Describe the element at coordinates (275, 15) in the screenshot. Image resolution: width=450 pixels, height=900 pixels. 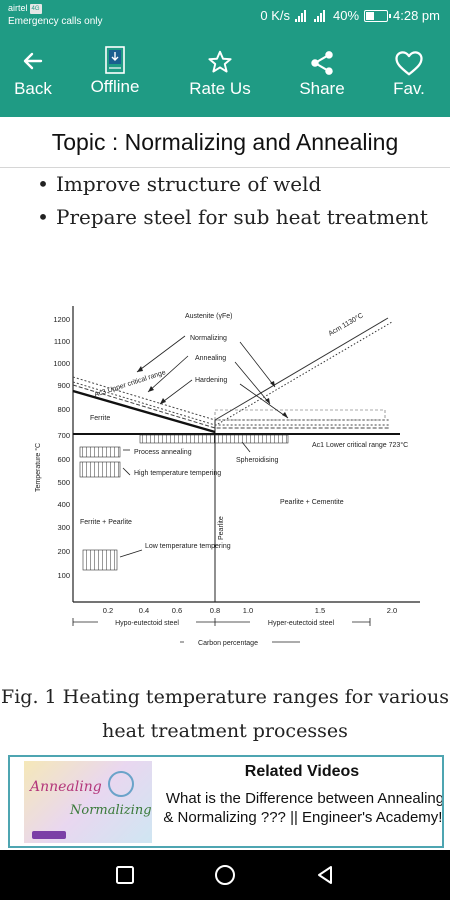
I see `network-speed: 0 K/s` at that location.